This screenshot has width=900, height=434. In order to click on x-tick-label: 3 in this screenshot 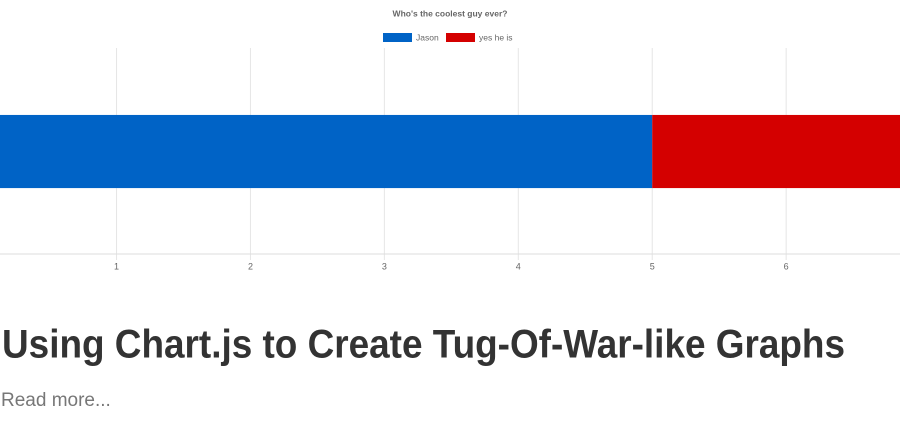, I will do `click(384, 266)`.